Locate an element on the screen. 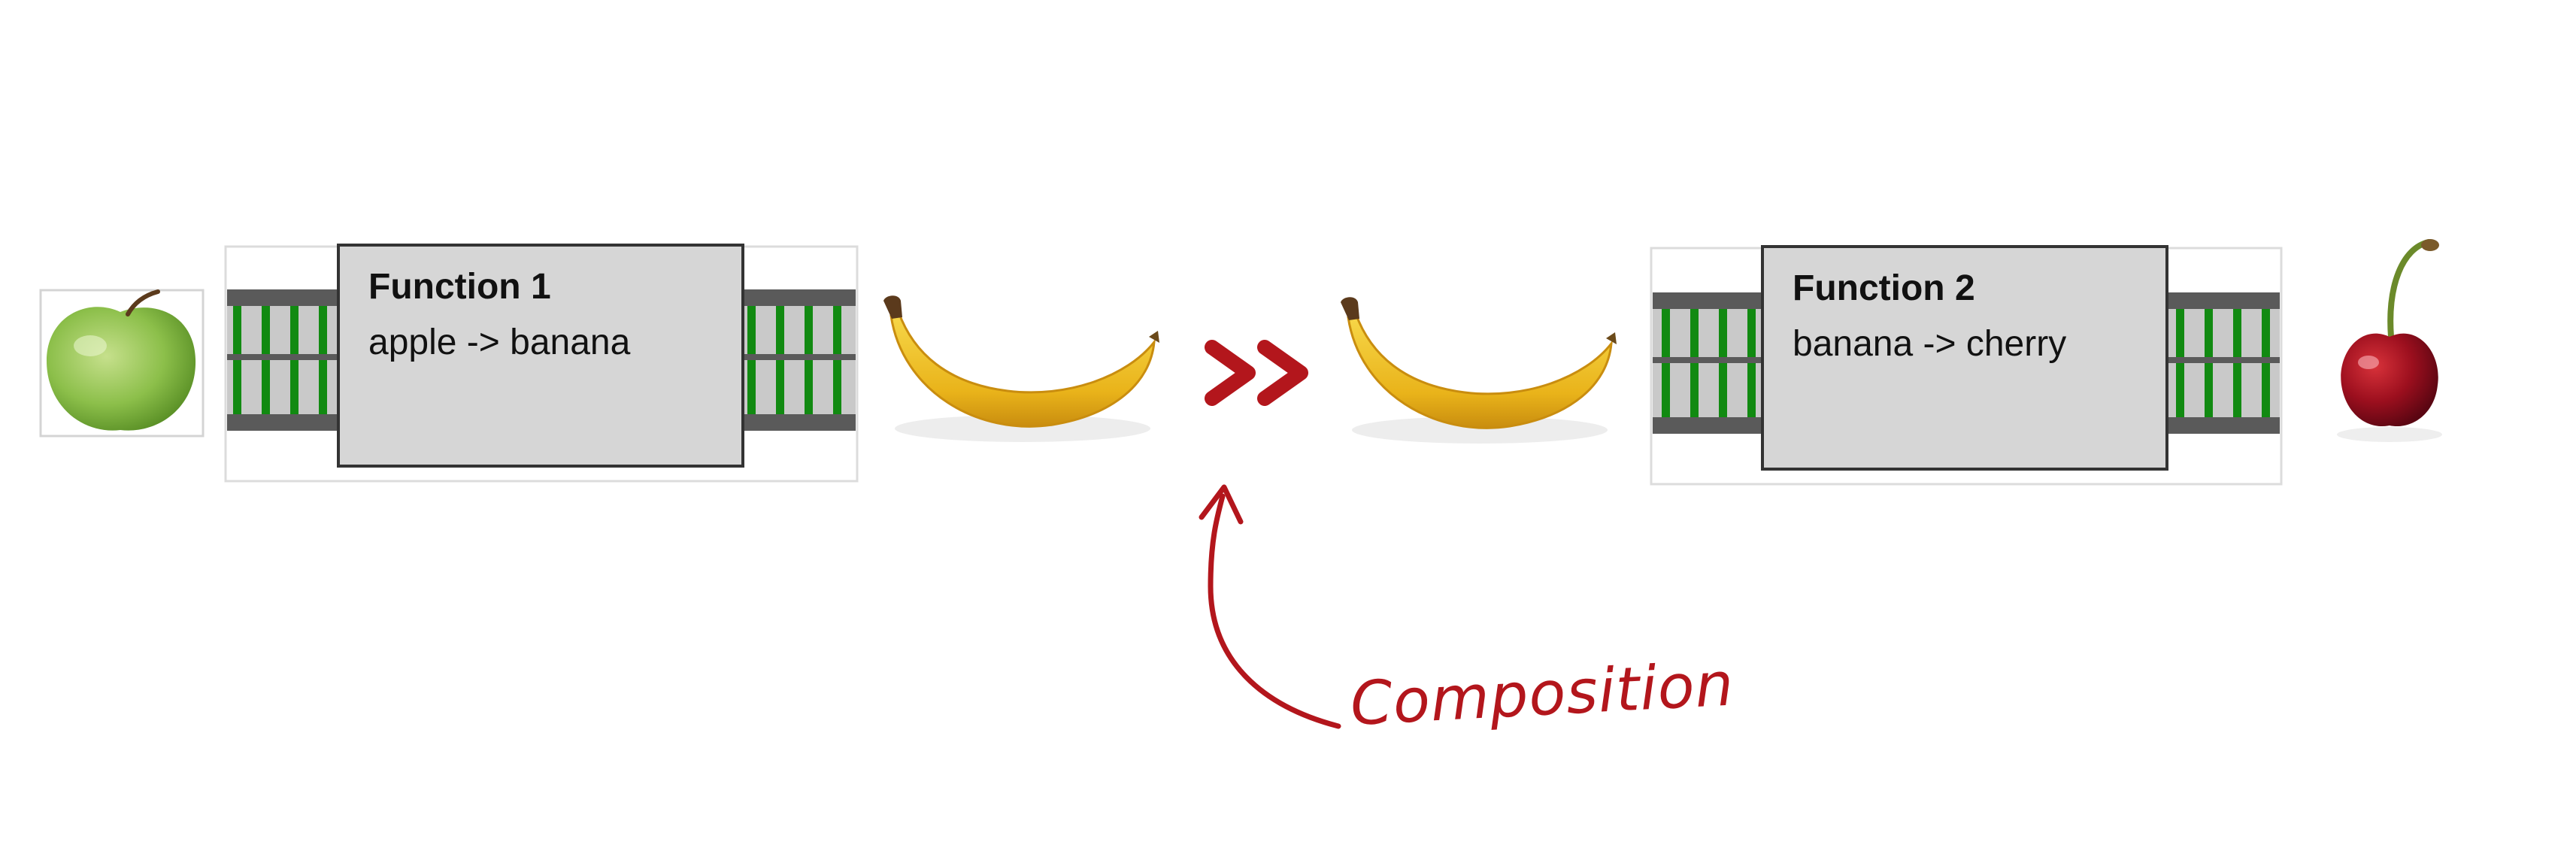 This screenshot has height=860, width=2576. function1-signature: apple -> banana is located at coordinates (499, 342).